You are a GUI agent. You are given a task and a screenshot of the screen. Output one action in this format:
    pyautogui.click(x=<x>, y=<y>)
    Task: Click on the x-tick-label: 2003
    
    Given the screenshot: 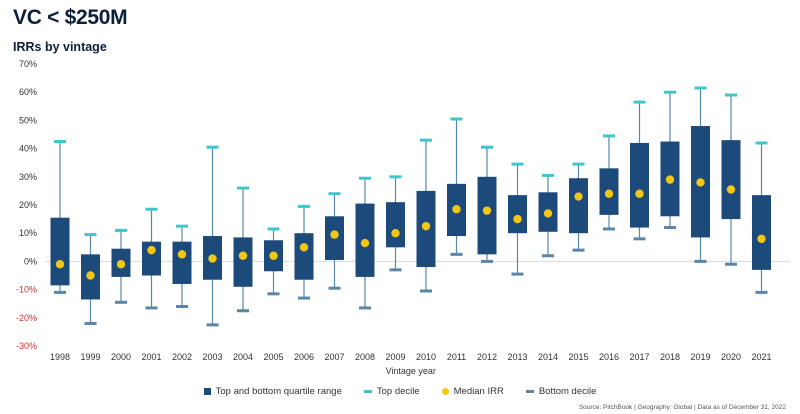 What is the action you would take?
    pyautogui.click(x=212, y=357)
    